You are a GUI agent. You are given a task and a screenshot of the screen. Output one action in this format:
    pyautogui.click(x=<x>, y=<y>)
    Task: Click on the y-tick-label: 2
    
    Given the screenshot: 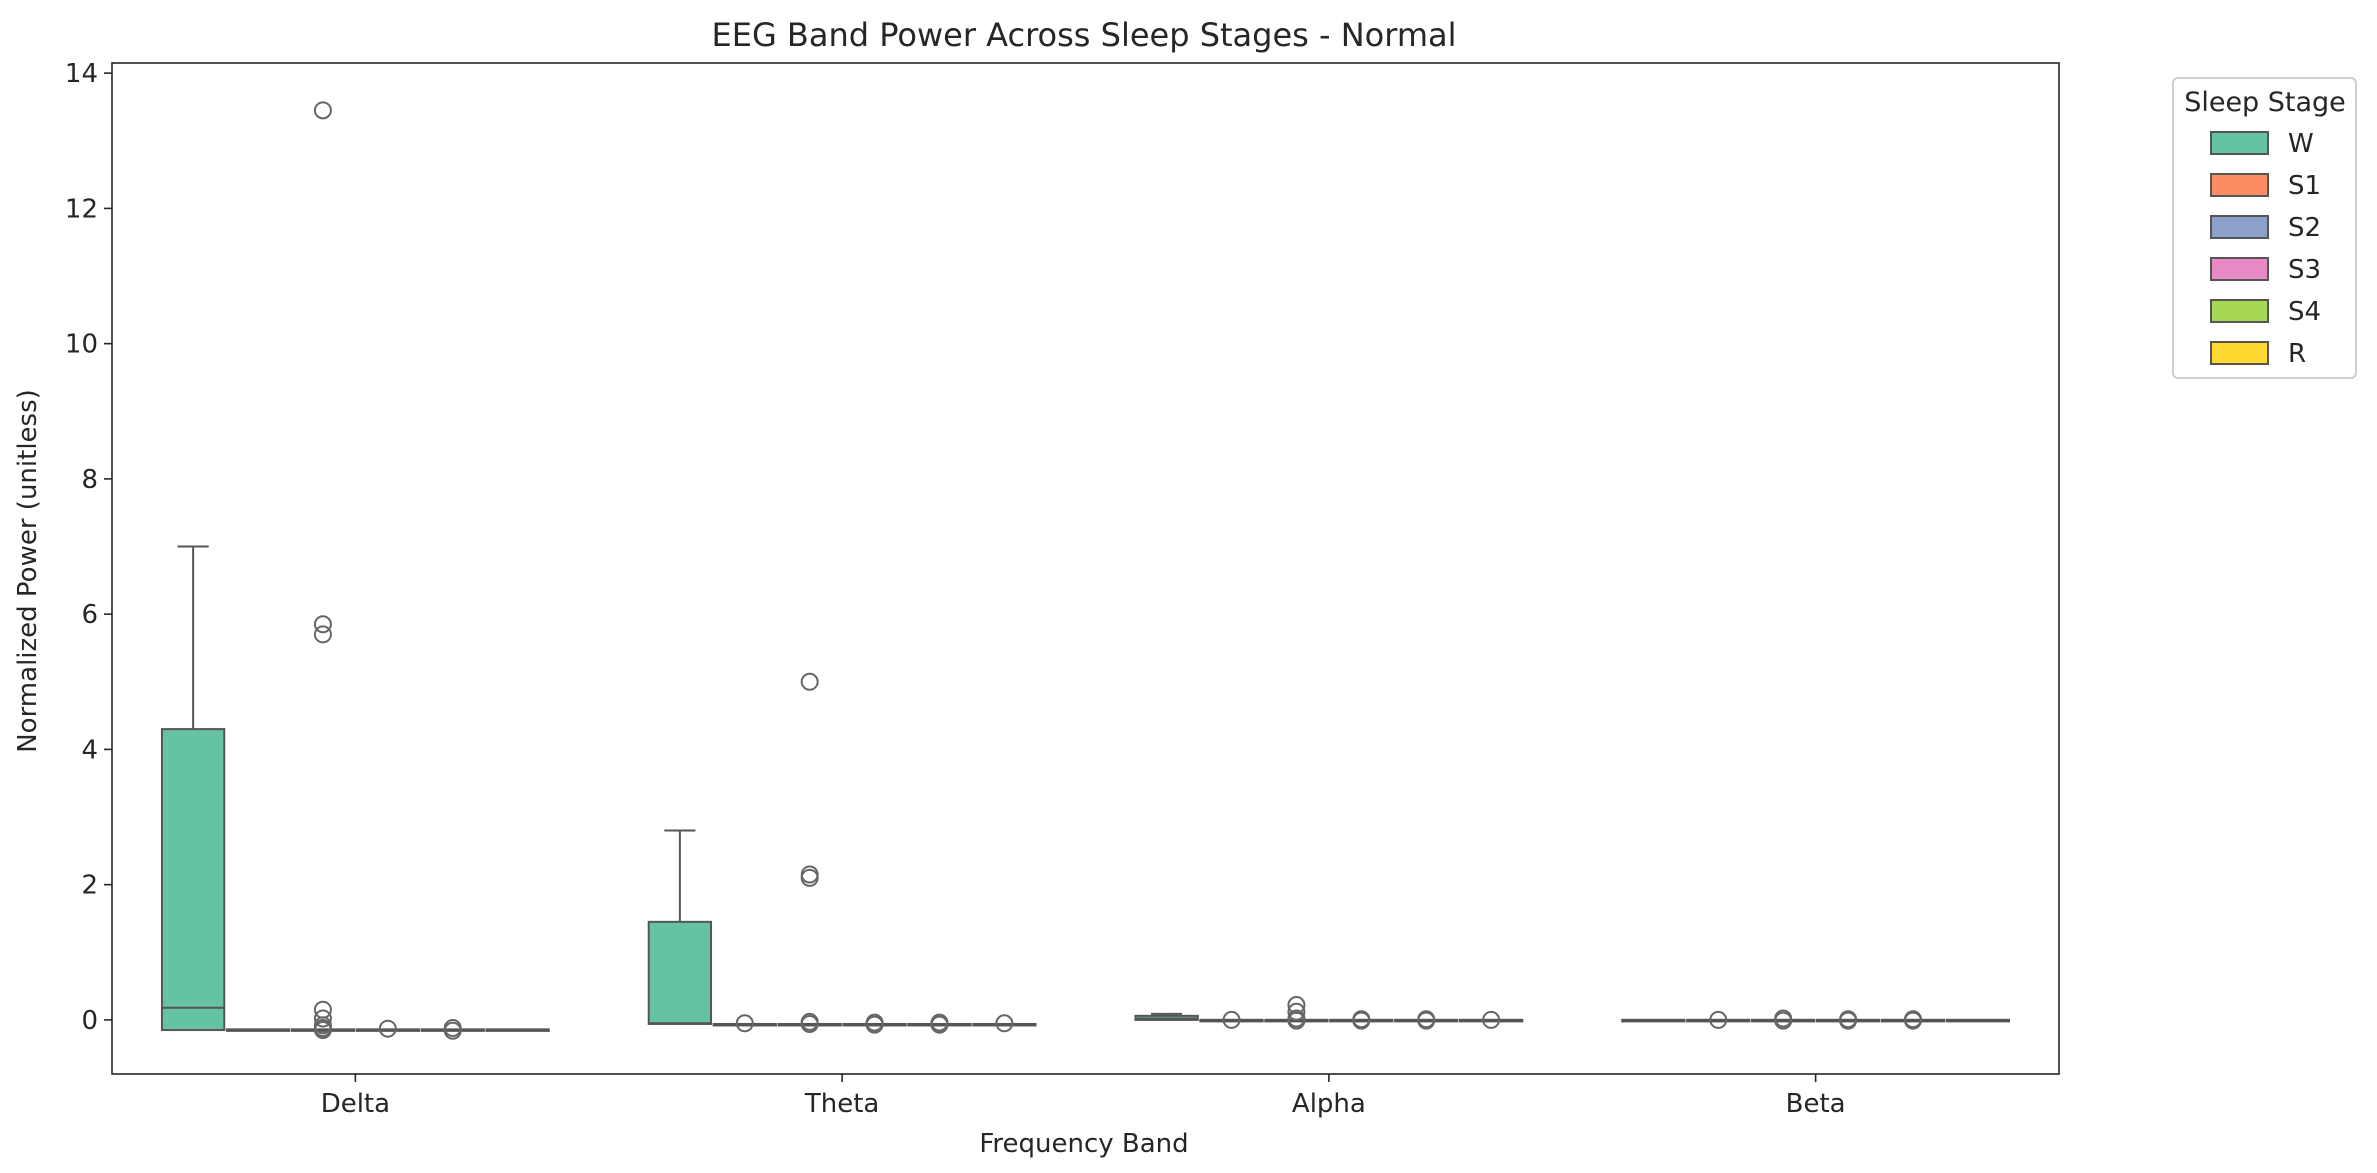 What is the action you would take?
    pyautogui.click(x=89, y=886)
    